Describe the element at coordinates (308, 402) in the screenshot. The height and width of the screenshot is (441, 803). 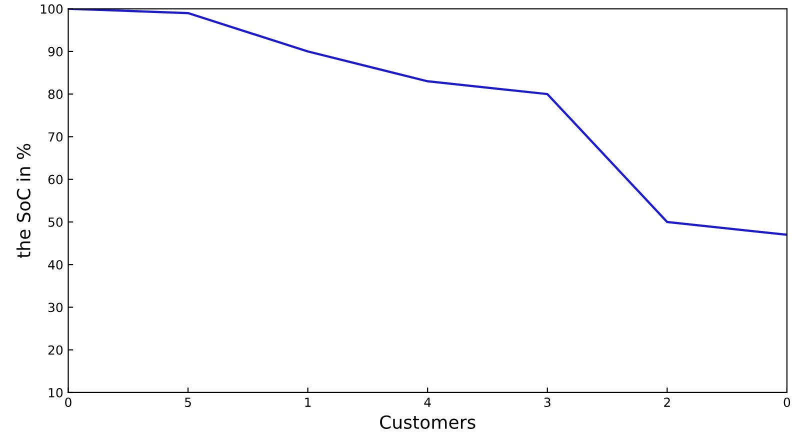
I see `x-tick-label: 1` at that location.